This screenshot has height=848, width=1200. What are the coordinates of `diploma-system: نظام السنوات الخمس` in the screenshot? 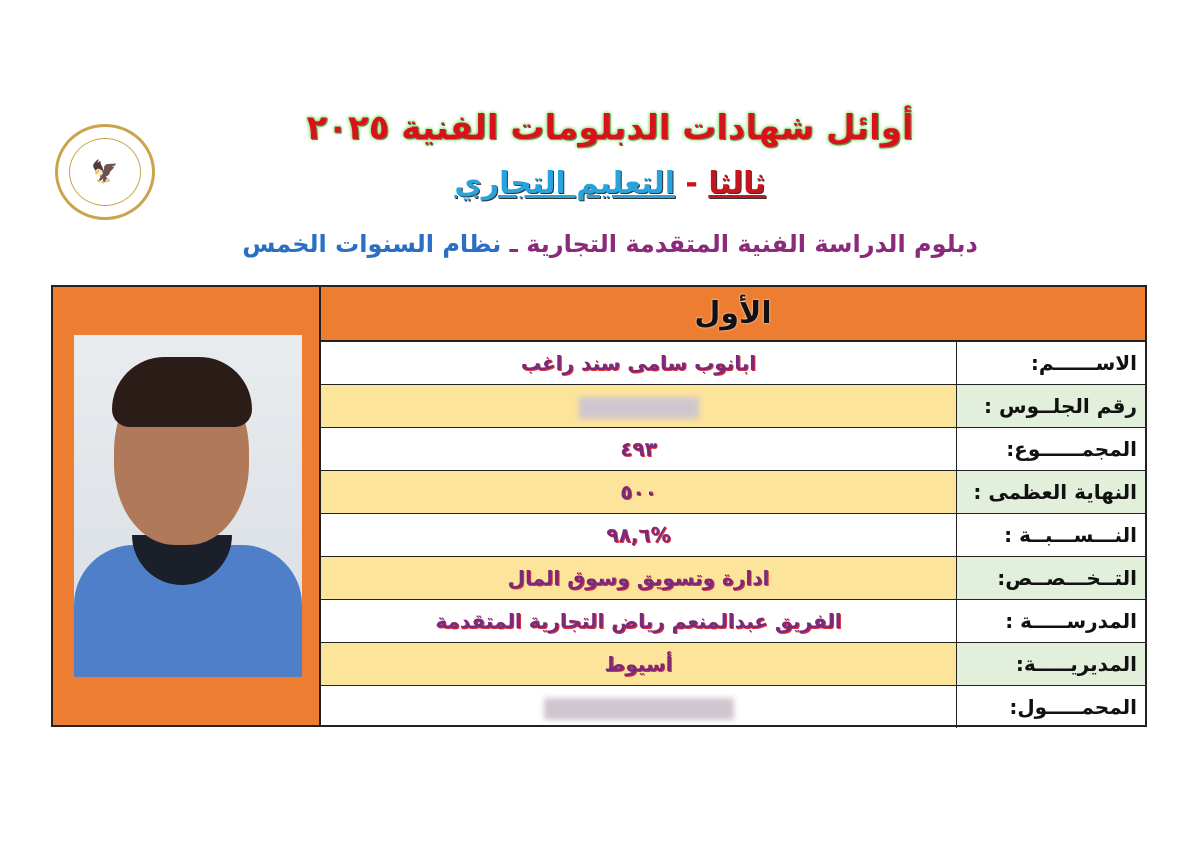 It's located at (372, 244).